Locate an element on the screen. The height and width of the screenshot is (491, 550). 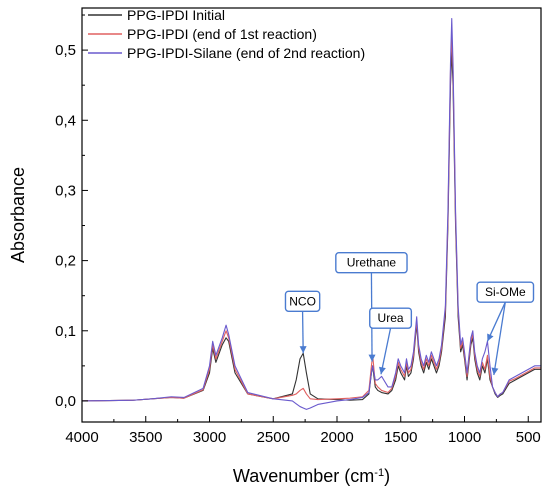
x-axis-title-superscript: -1 is located at coordinates (379, 473).